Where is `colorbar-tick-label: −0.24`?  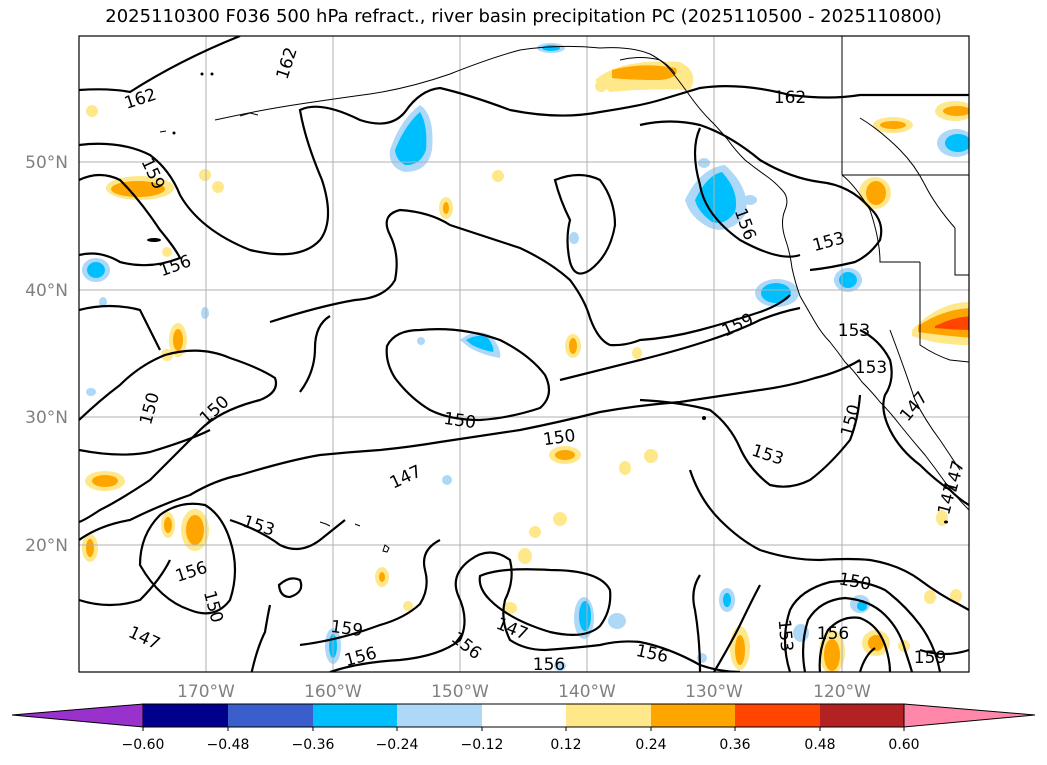 colorbar-tick-label: −0.24 is located at coordinates (397, 745).